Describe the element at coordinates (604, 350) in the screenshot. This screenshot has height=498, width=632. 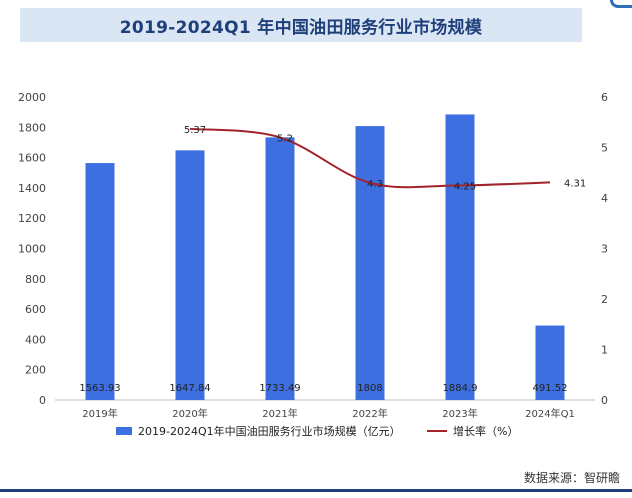
I see `y-right-tick-label: 1` at that location.